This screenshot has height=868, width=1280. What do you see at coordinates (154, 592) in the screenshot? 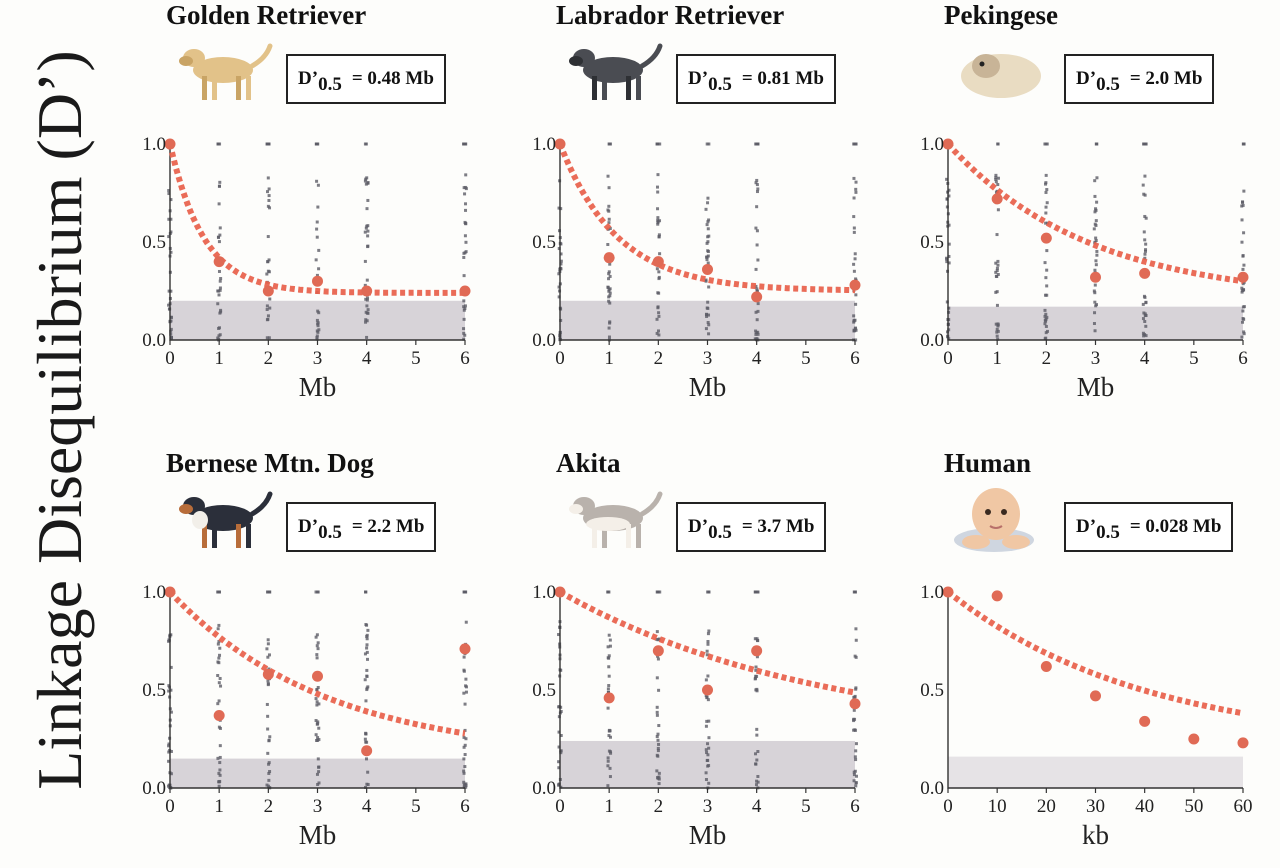
I see `y-tick-label: 1.0` at bounding box center [154, 592].